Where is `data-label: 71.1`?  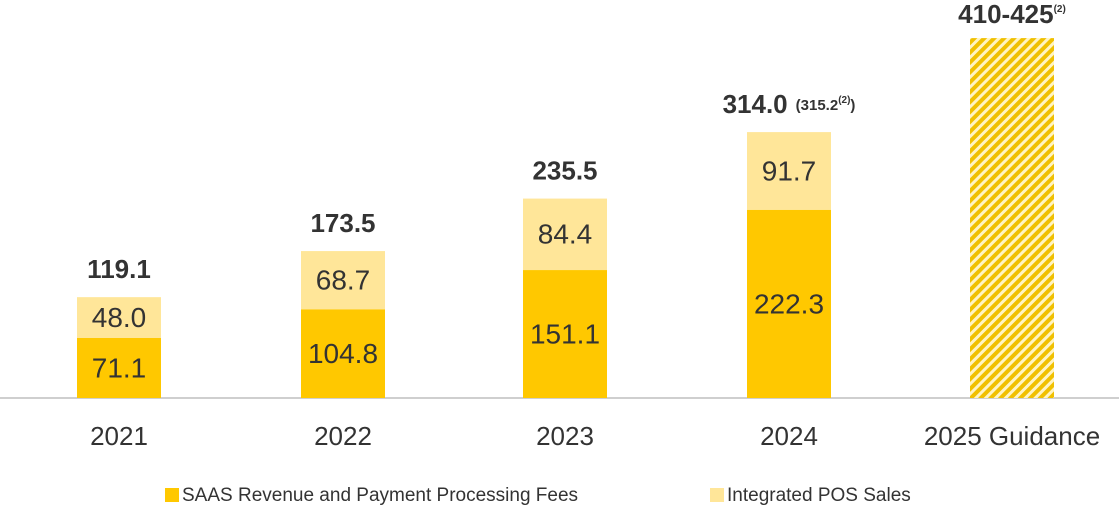 data-label: 71.1 is located at coordinates (119, 367).